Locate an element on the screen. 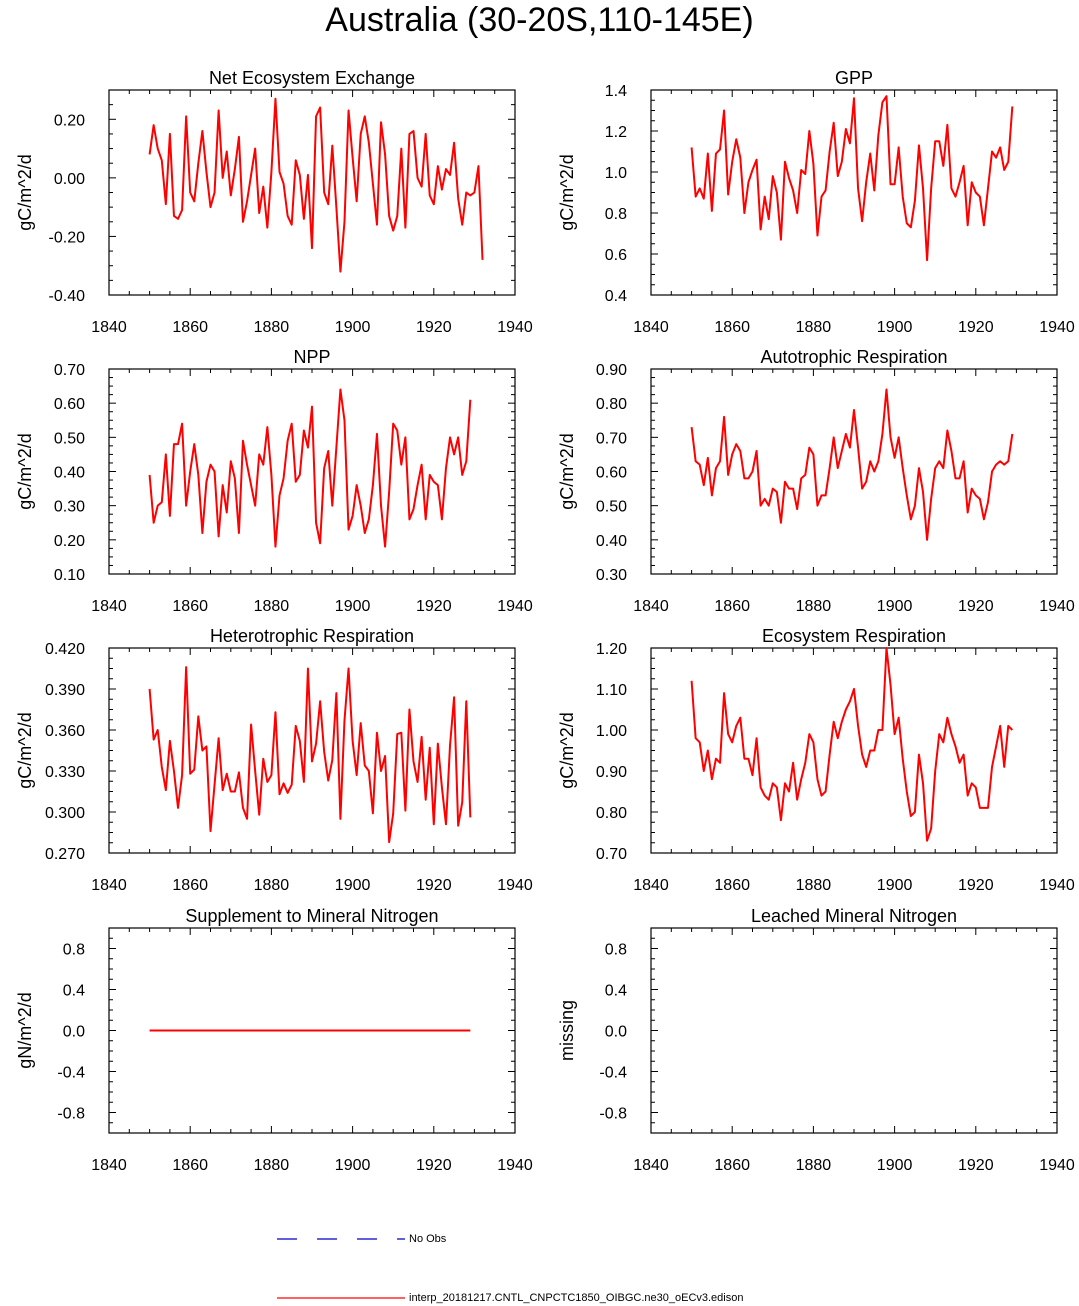 The image size is (1079, 1306). y-axis-label: gN/m^2/d is located at coordinates (25, 1030).